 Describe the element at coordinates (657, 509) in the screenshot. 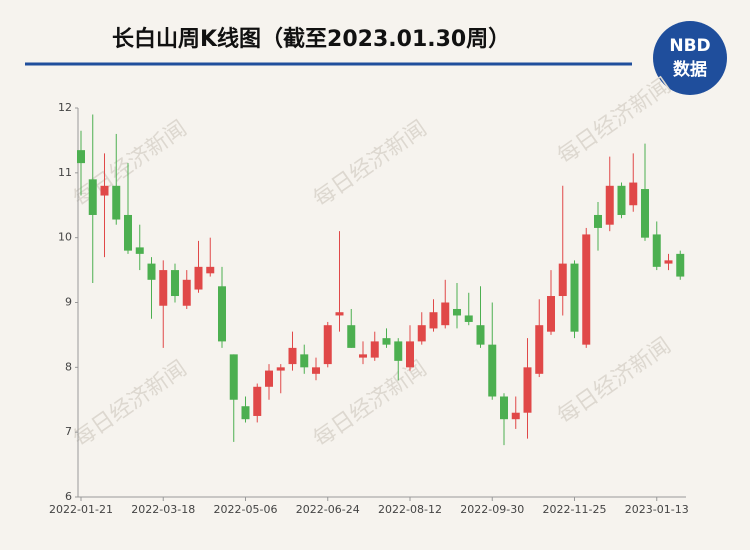

I see `x-tick-label: 2023-01-13` at that location.